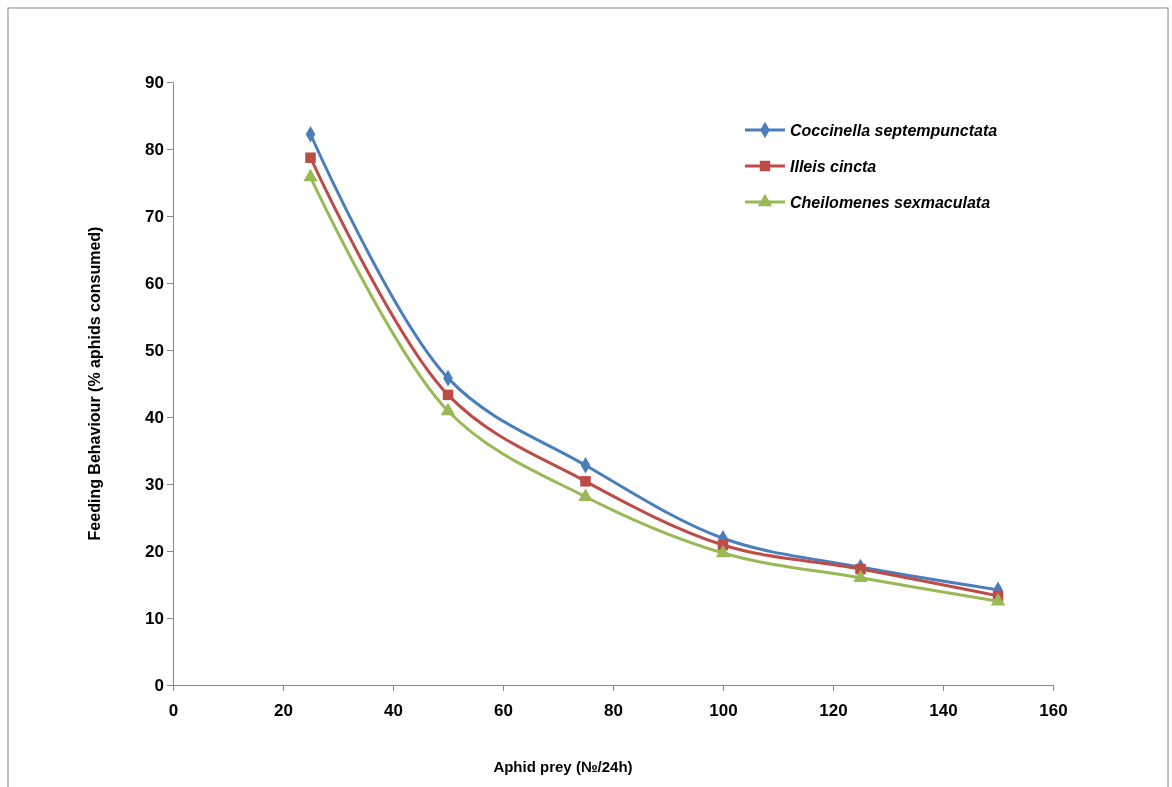  Describe the element at coordinates (894, 130) in the screenshot. I see `legend-label: Coccinella septempunctata` at that location.